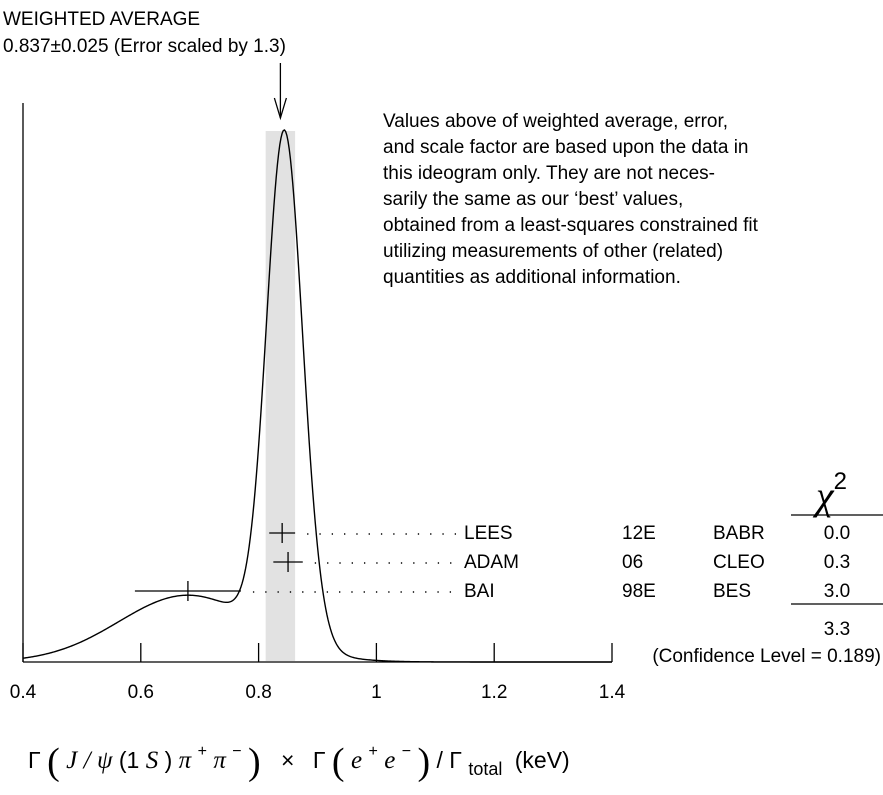 This screenshot has height=795, width=883. I want to click on note-line-7: quantities as additional information., so click(532, 277).